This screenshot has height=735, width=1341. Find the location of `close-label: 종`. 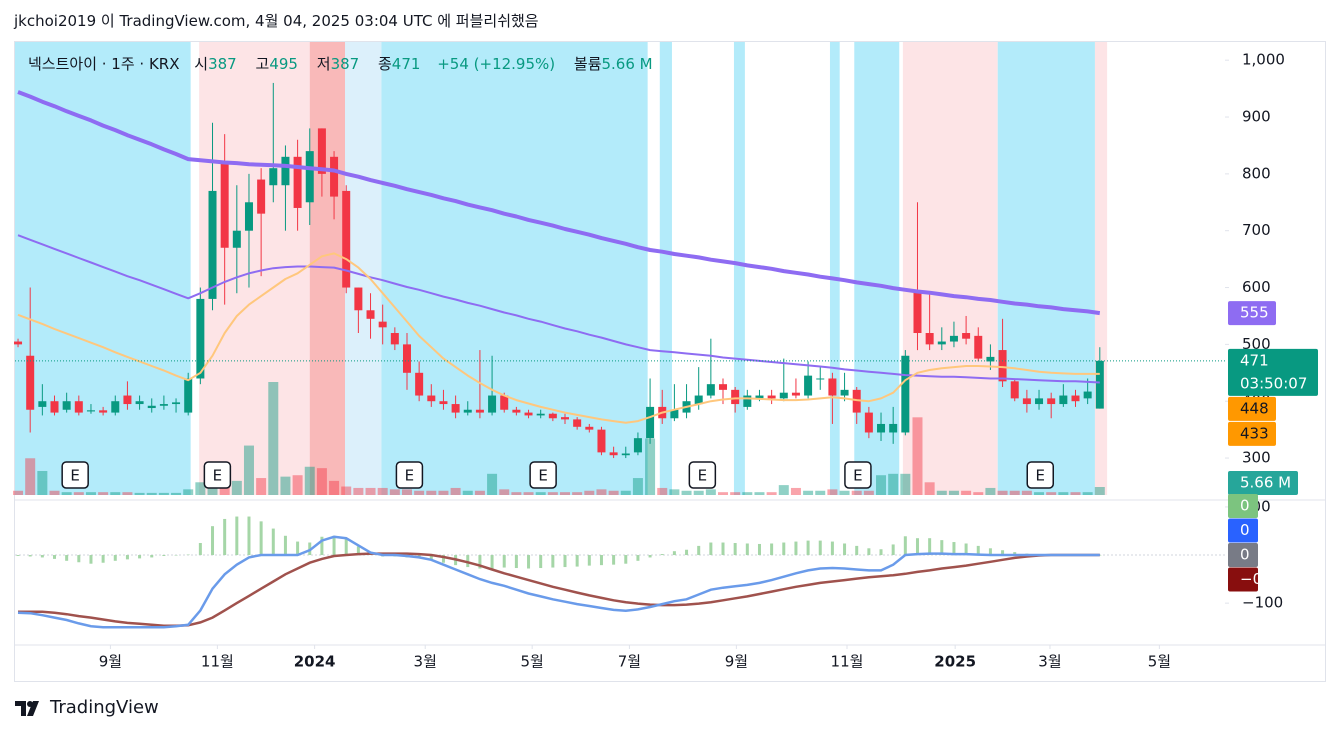

close-label: 종 is located at coordinates (384, 64).